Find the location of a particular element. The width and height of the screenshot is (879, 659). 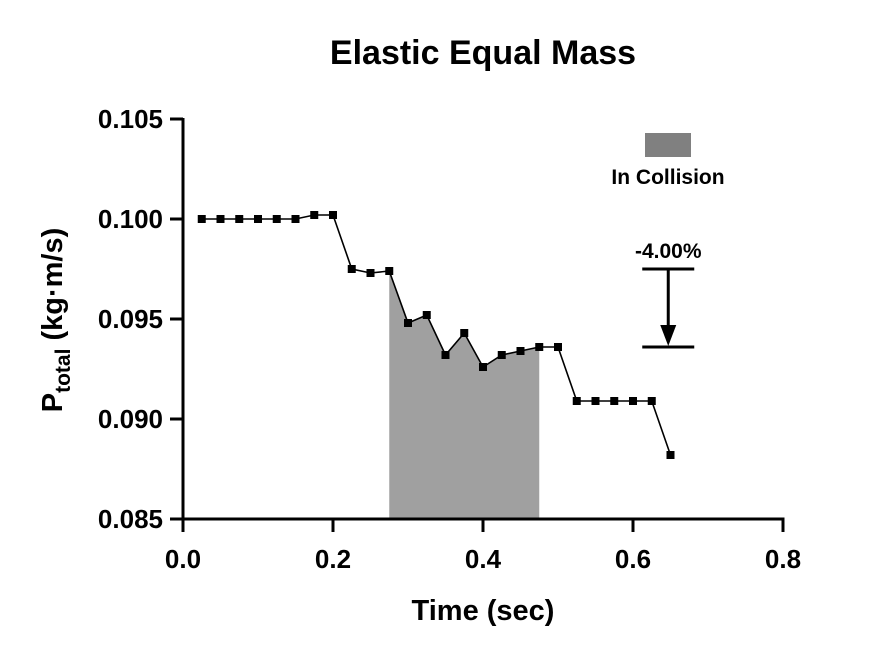

y-axis-label: Ptotal (kg·m/s) is located at coordinates (56, 320).